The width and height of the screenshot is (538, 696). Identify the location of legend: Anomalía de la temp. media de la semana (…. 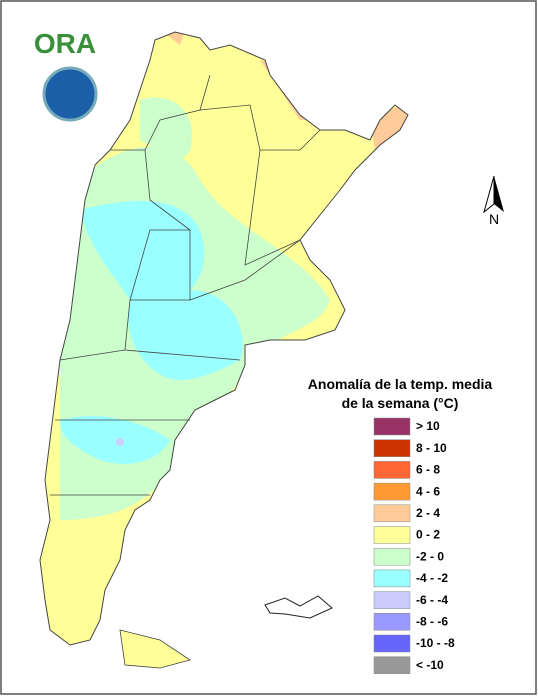
(400, 525).